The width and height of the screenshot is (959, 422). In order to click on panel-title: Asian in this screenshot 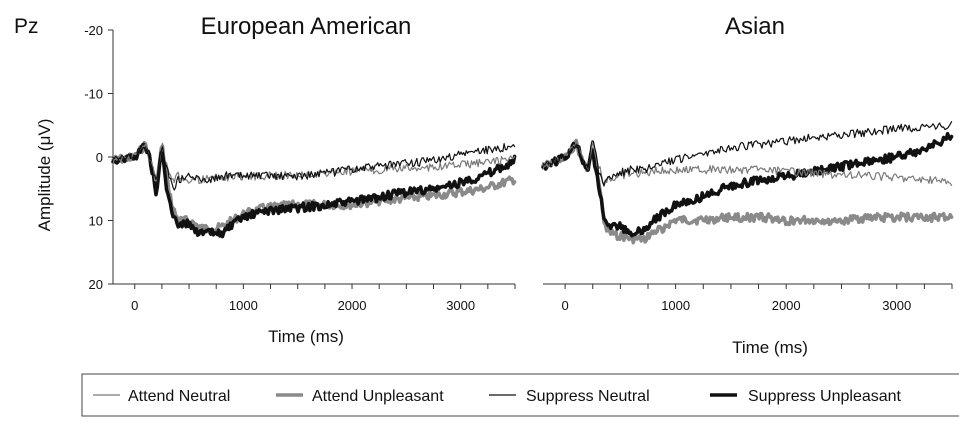, I will do `click(755, 26)`.